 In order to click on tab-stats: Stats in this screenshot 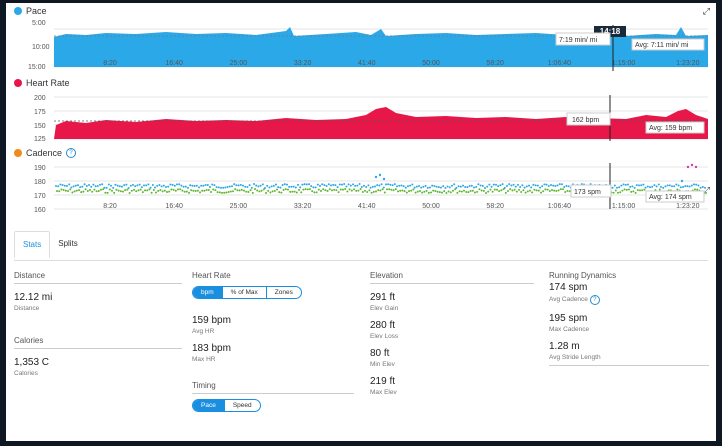, I will do `click(32, 244)`.